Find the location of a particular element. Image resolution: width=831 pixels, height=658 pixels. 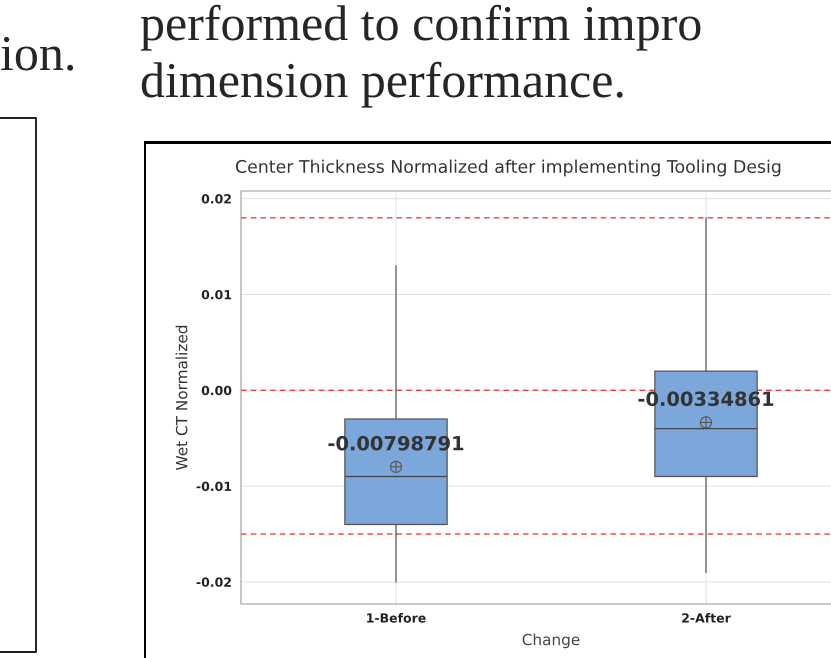

text: ion. is located at coordinates (37, 53).